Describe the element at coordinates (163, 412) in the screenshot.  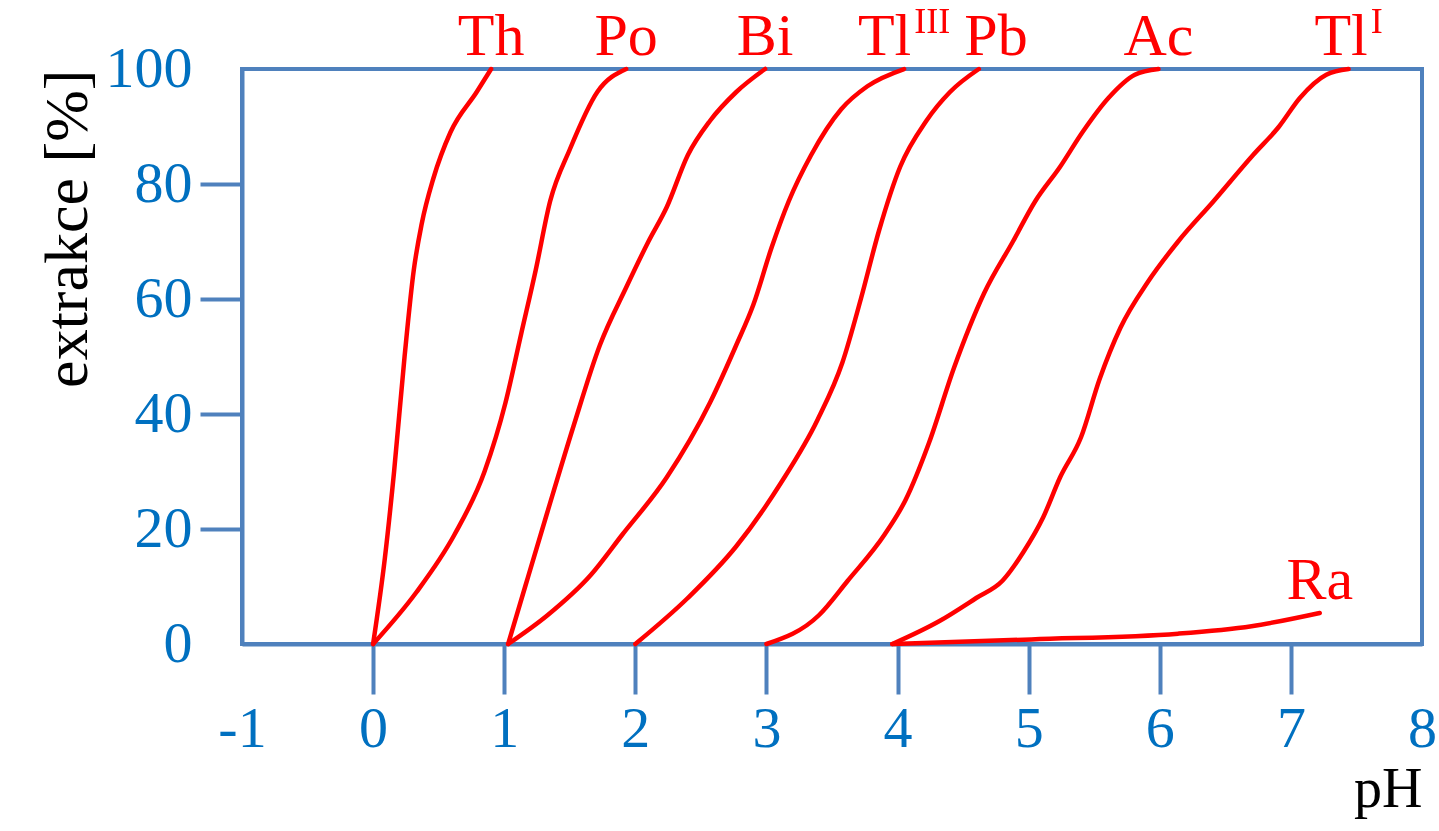
I see `y-tick-label: 40` at that location.